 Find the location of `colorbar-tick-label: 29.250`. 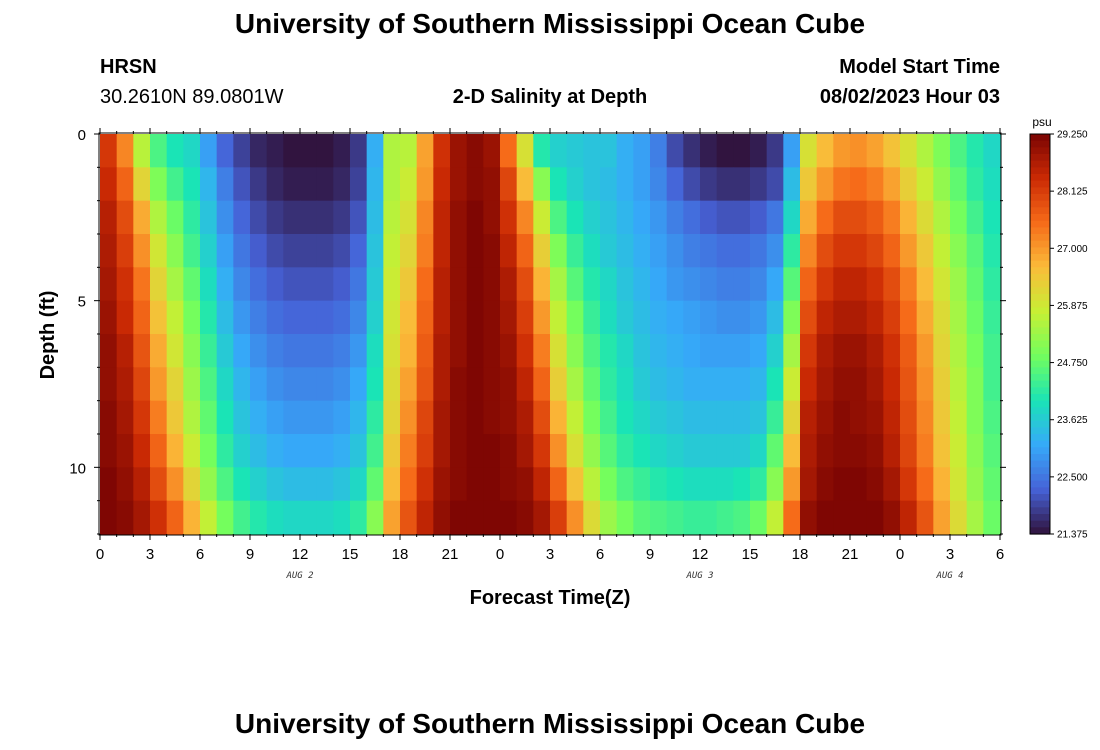

colorbar-tick-label: 29.250 is located at coordinates (1072, 135).